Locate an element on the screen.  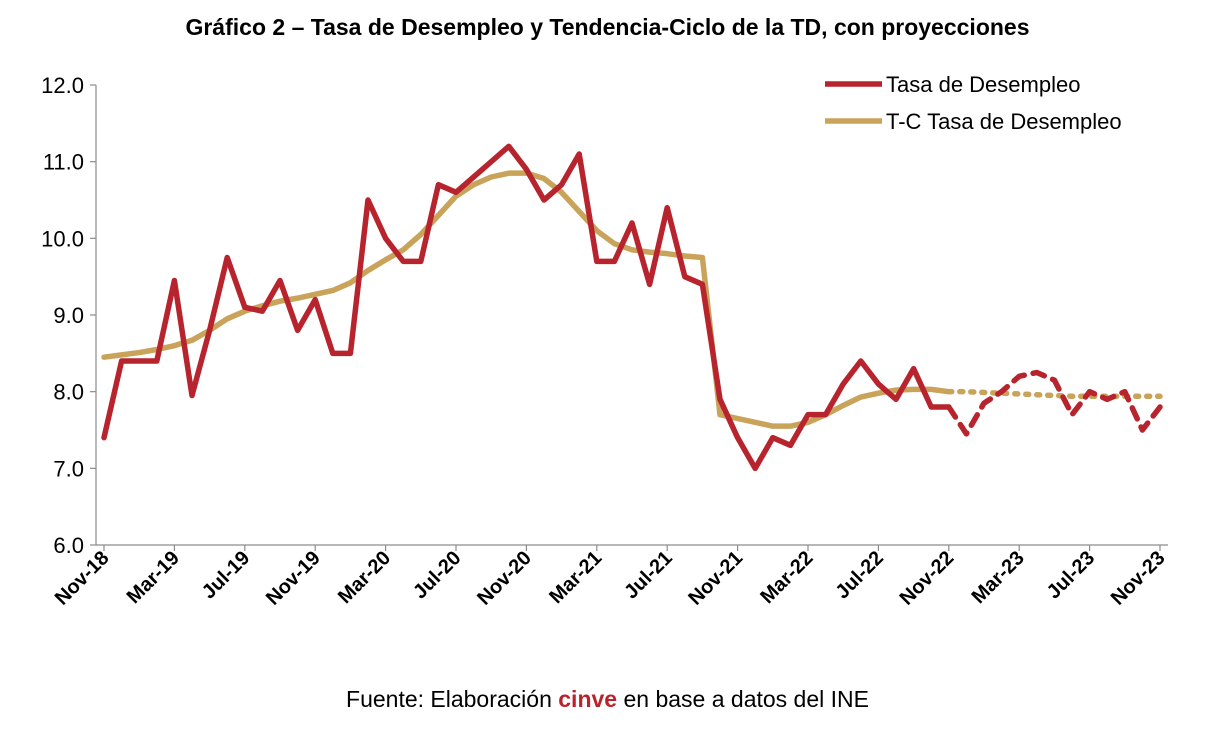
y-tick-label: 8.0 is located at coordinates (68, 392).